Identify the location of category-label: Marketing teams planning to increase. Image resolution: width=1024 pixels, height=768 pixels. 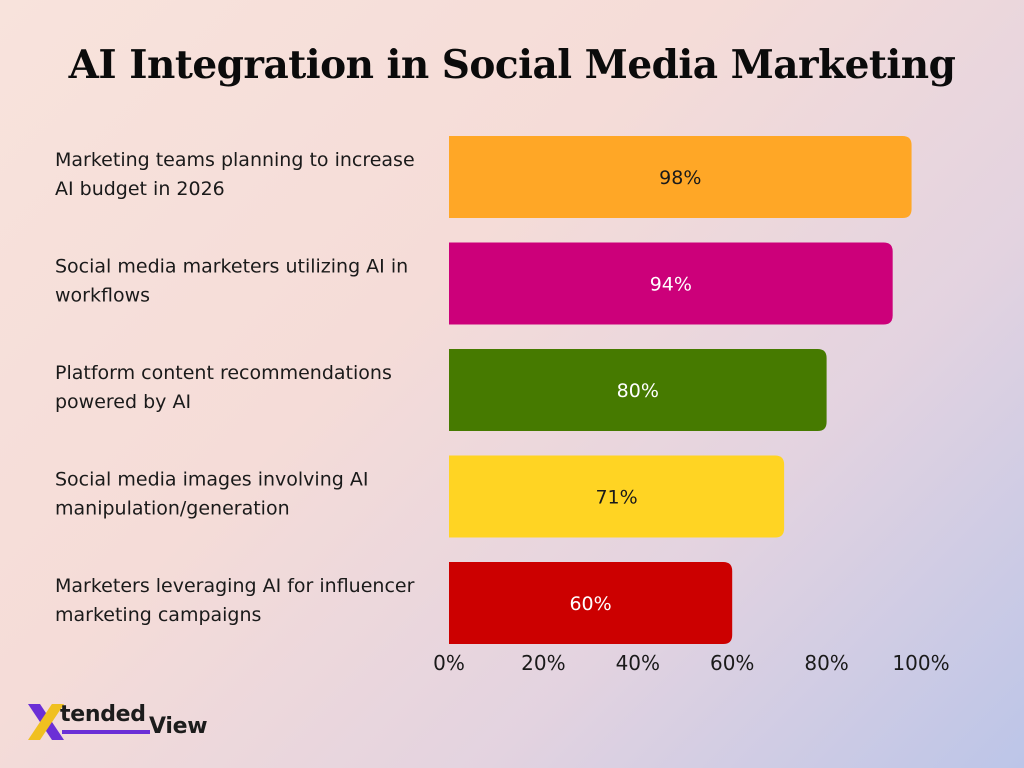
(235, 160).